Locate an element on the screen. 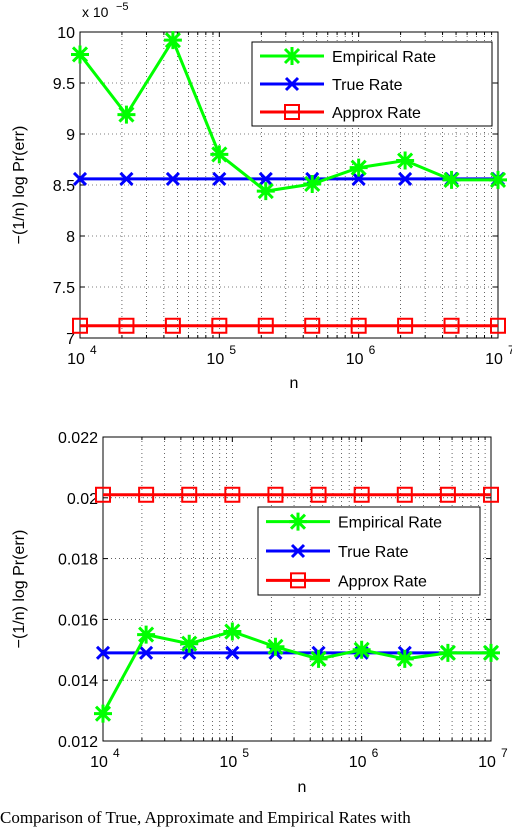 The width and height of the screenshot is (512, 830). y-multiplier-exponent: −5 is located at coordinates (122, 7).